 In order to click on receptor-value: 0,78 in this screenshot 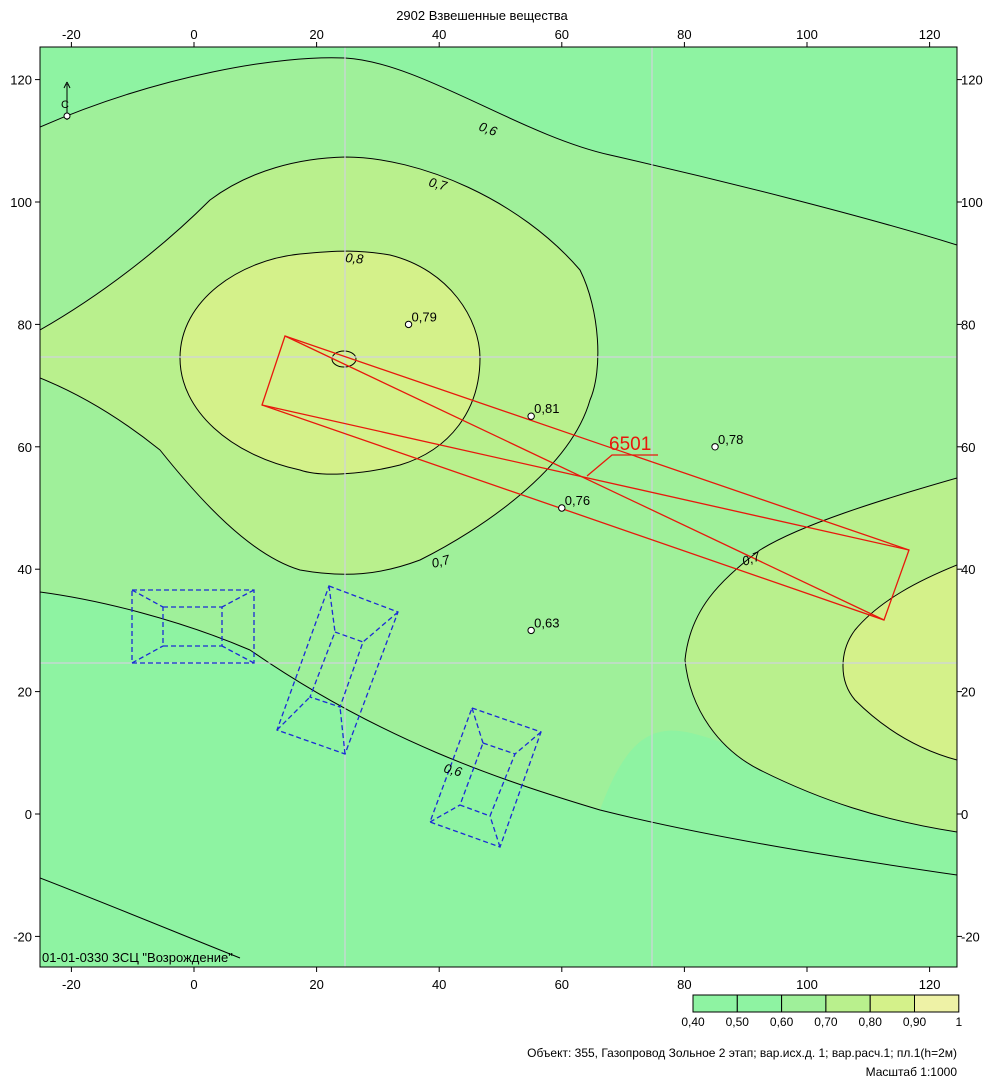, I will do `click(730, 439)`.